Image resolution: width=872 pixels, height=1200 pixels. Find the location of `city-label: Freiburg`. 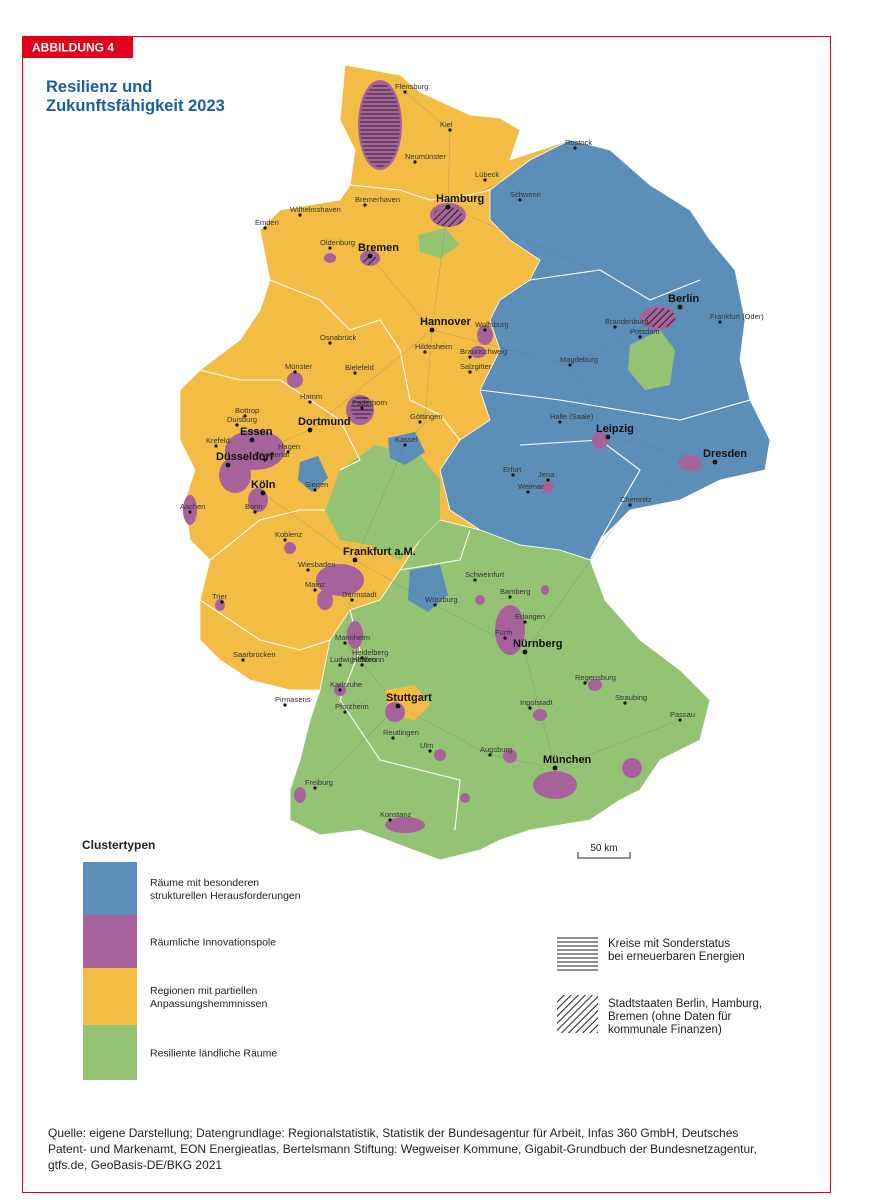

city-label: Freiburg is located at coordinates (319, 782).